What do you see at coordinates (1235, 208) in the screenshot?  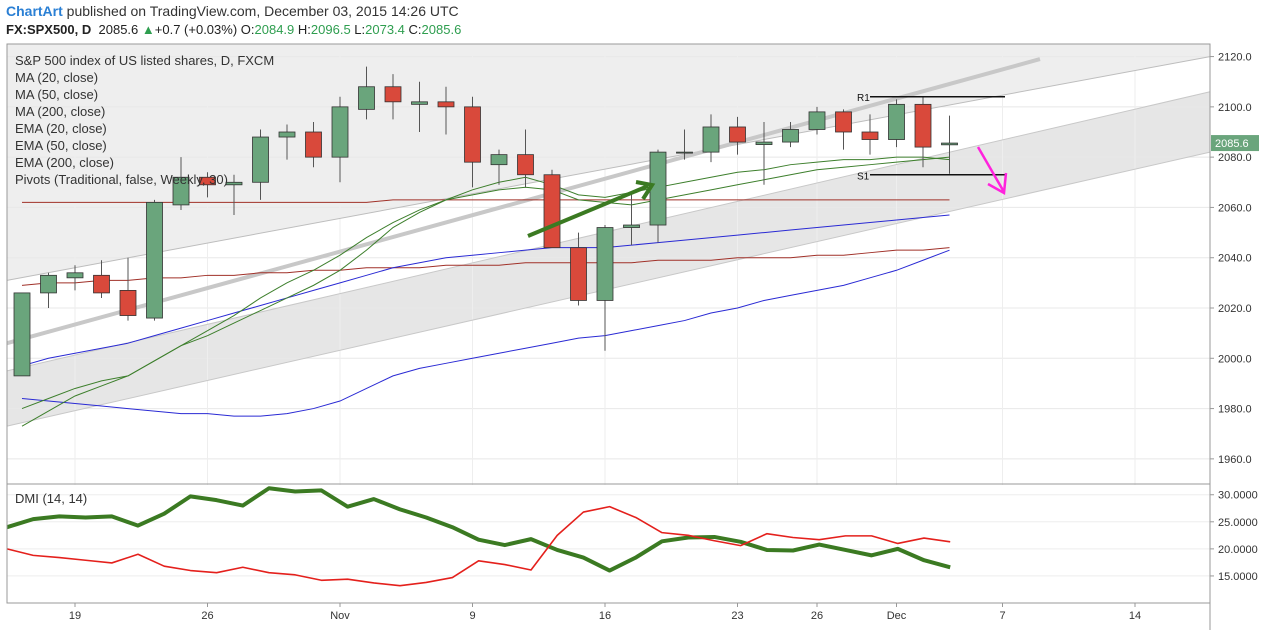 I see `price-tick-label: 2060.0` at bounding box center [1235, 208].